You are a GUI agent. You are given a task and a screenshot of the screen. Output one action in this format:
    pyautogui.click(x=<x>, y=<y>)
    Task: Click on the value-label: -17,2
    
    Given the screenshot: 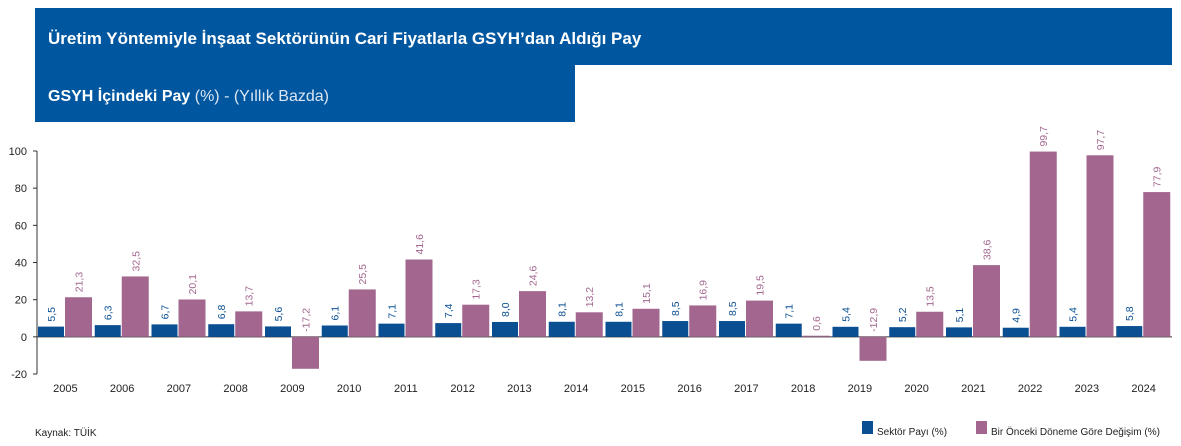 What is the action you would take?
    pyautogui.click(x=307, y=320)
    